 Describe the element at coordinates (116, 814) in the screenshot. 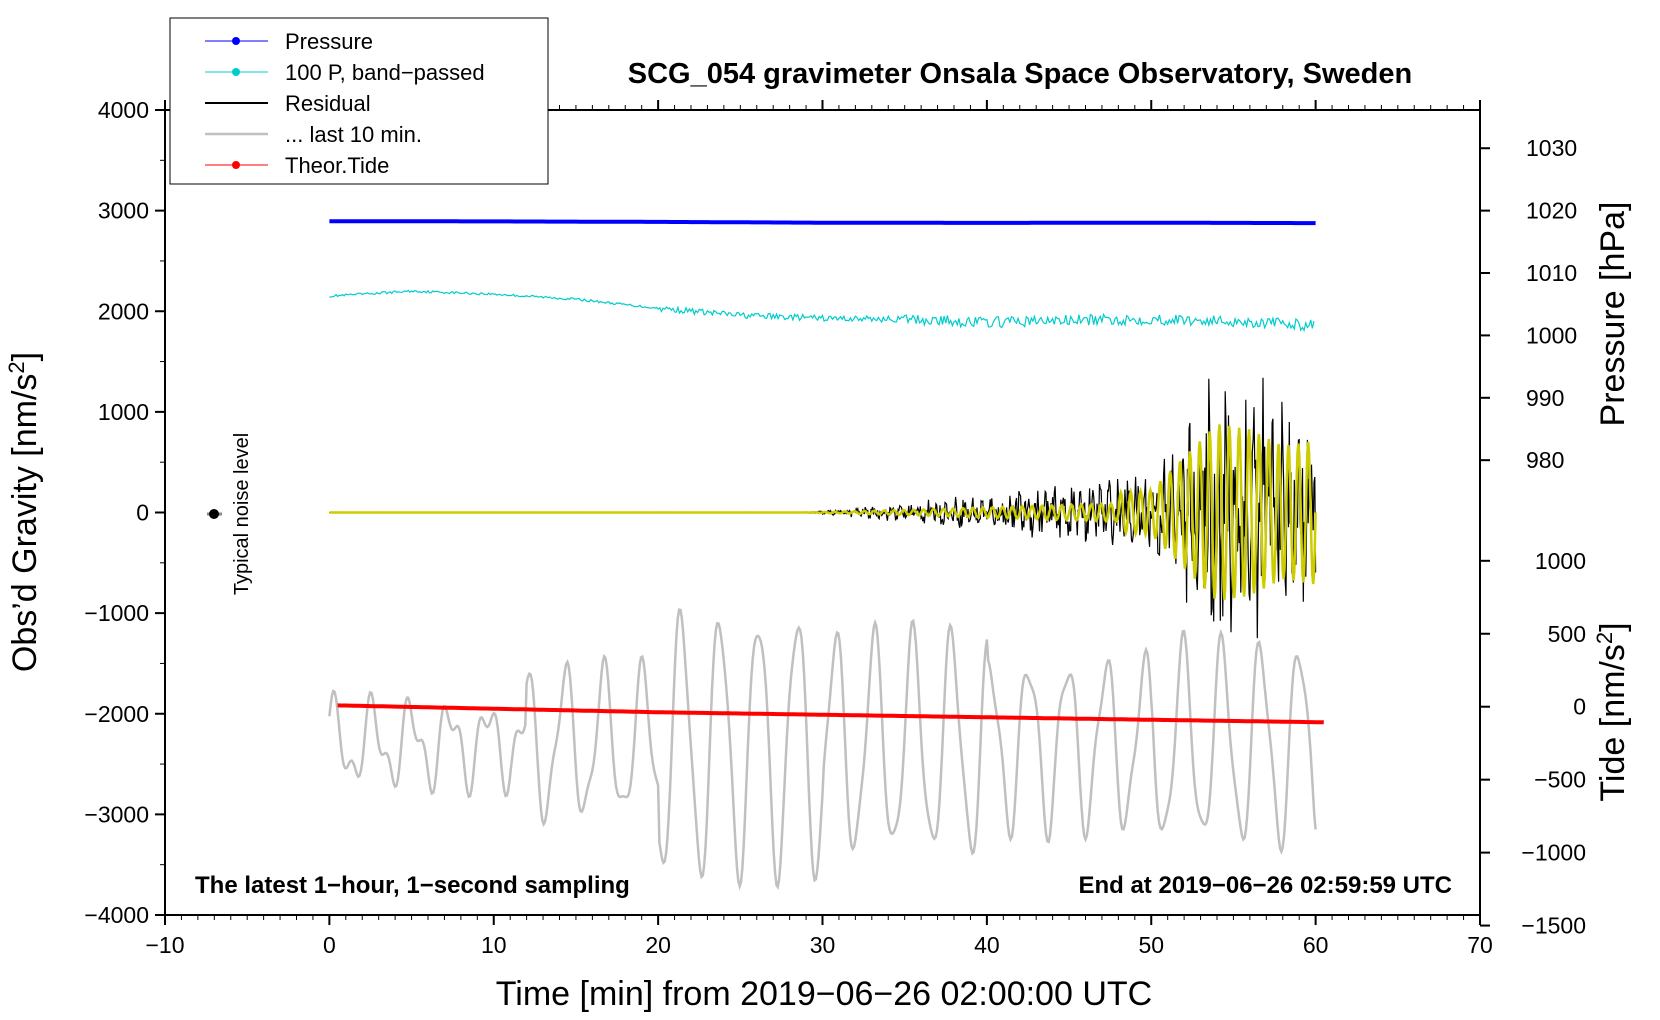

I see `y-left-tick-label: −3000` at that location.